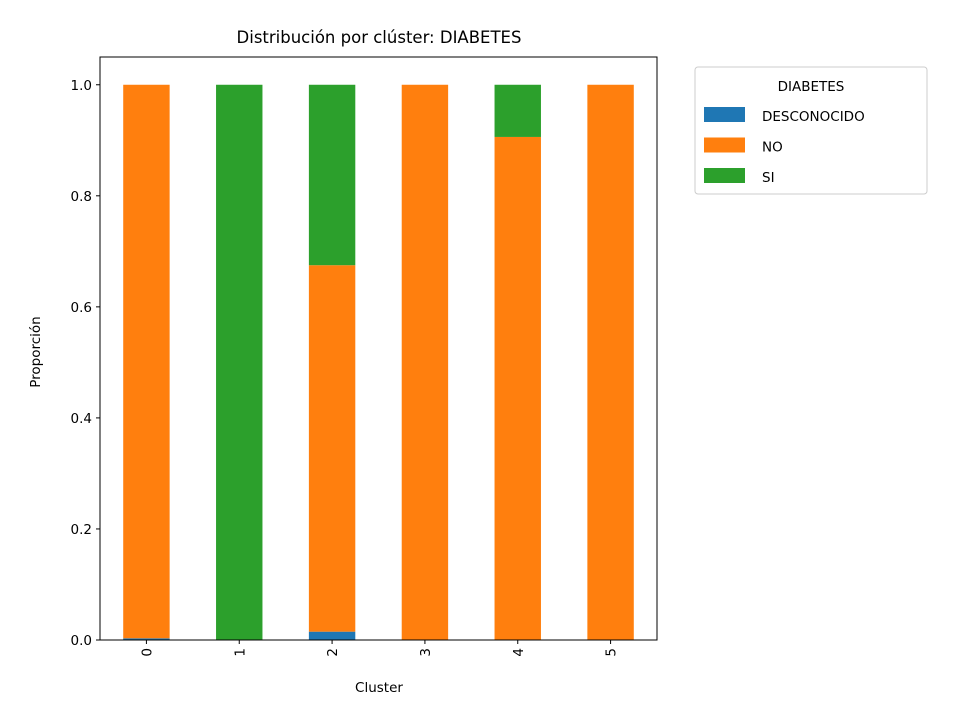 This screenshot has height=720, width=960. Describe the element at coordinates (426, 652) in the screenshot. I see `x-tick-label: 3` at that location.